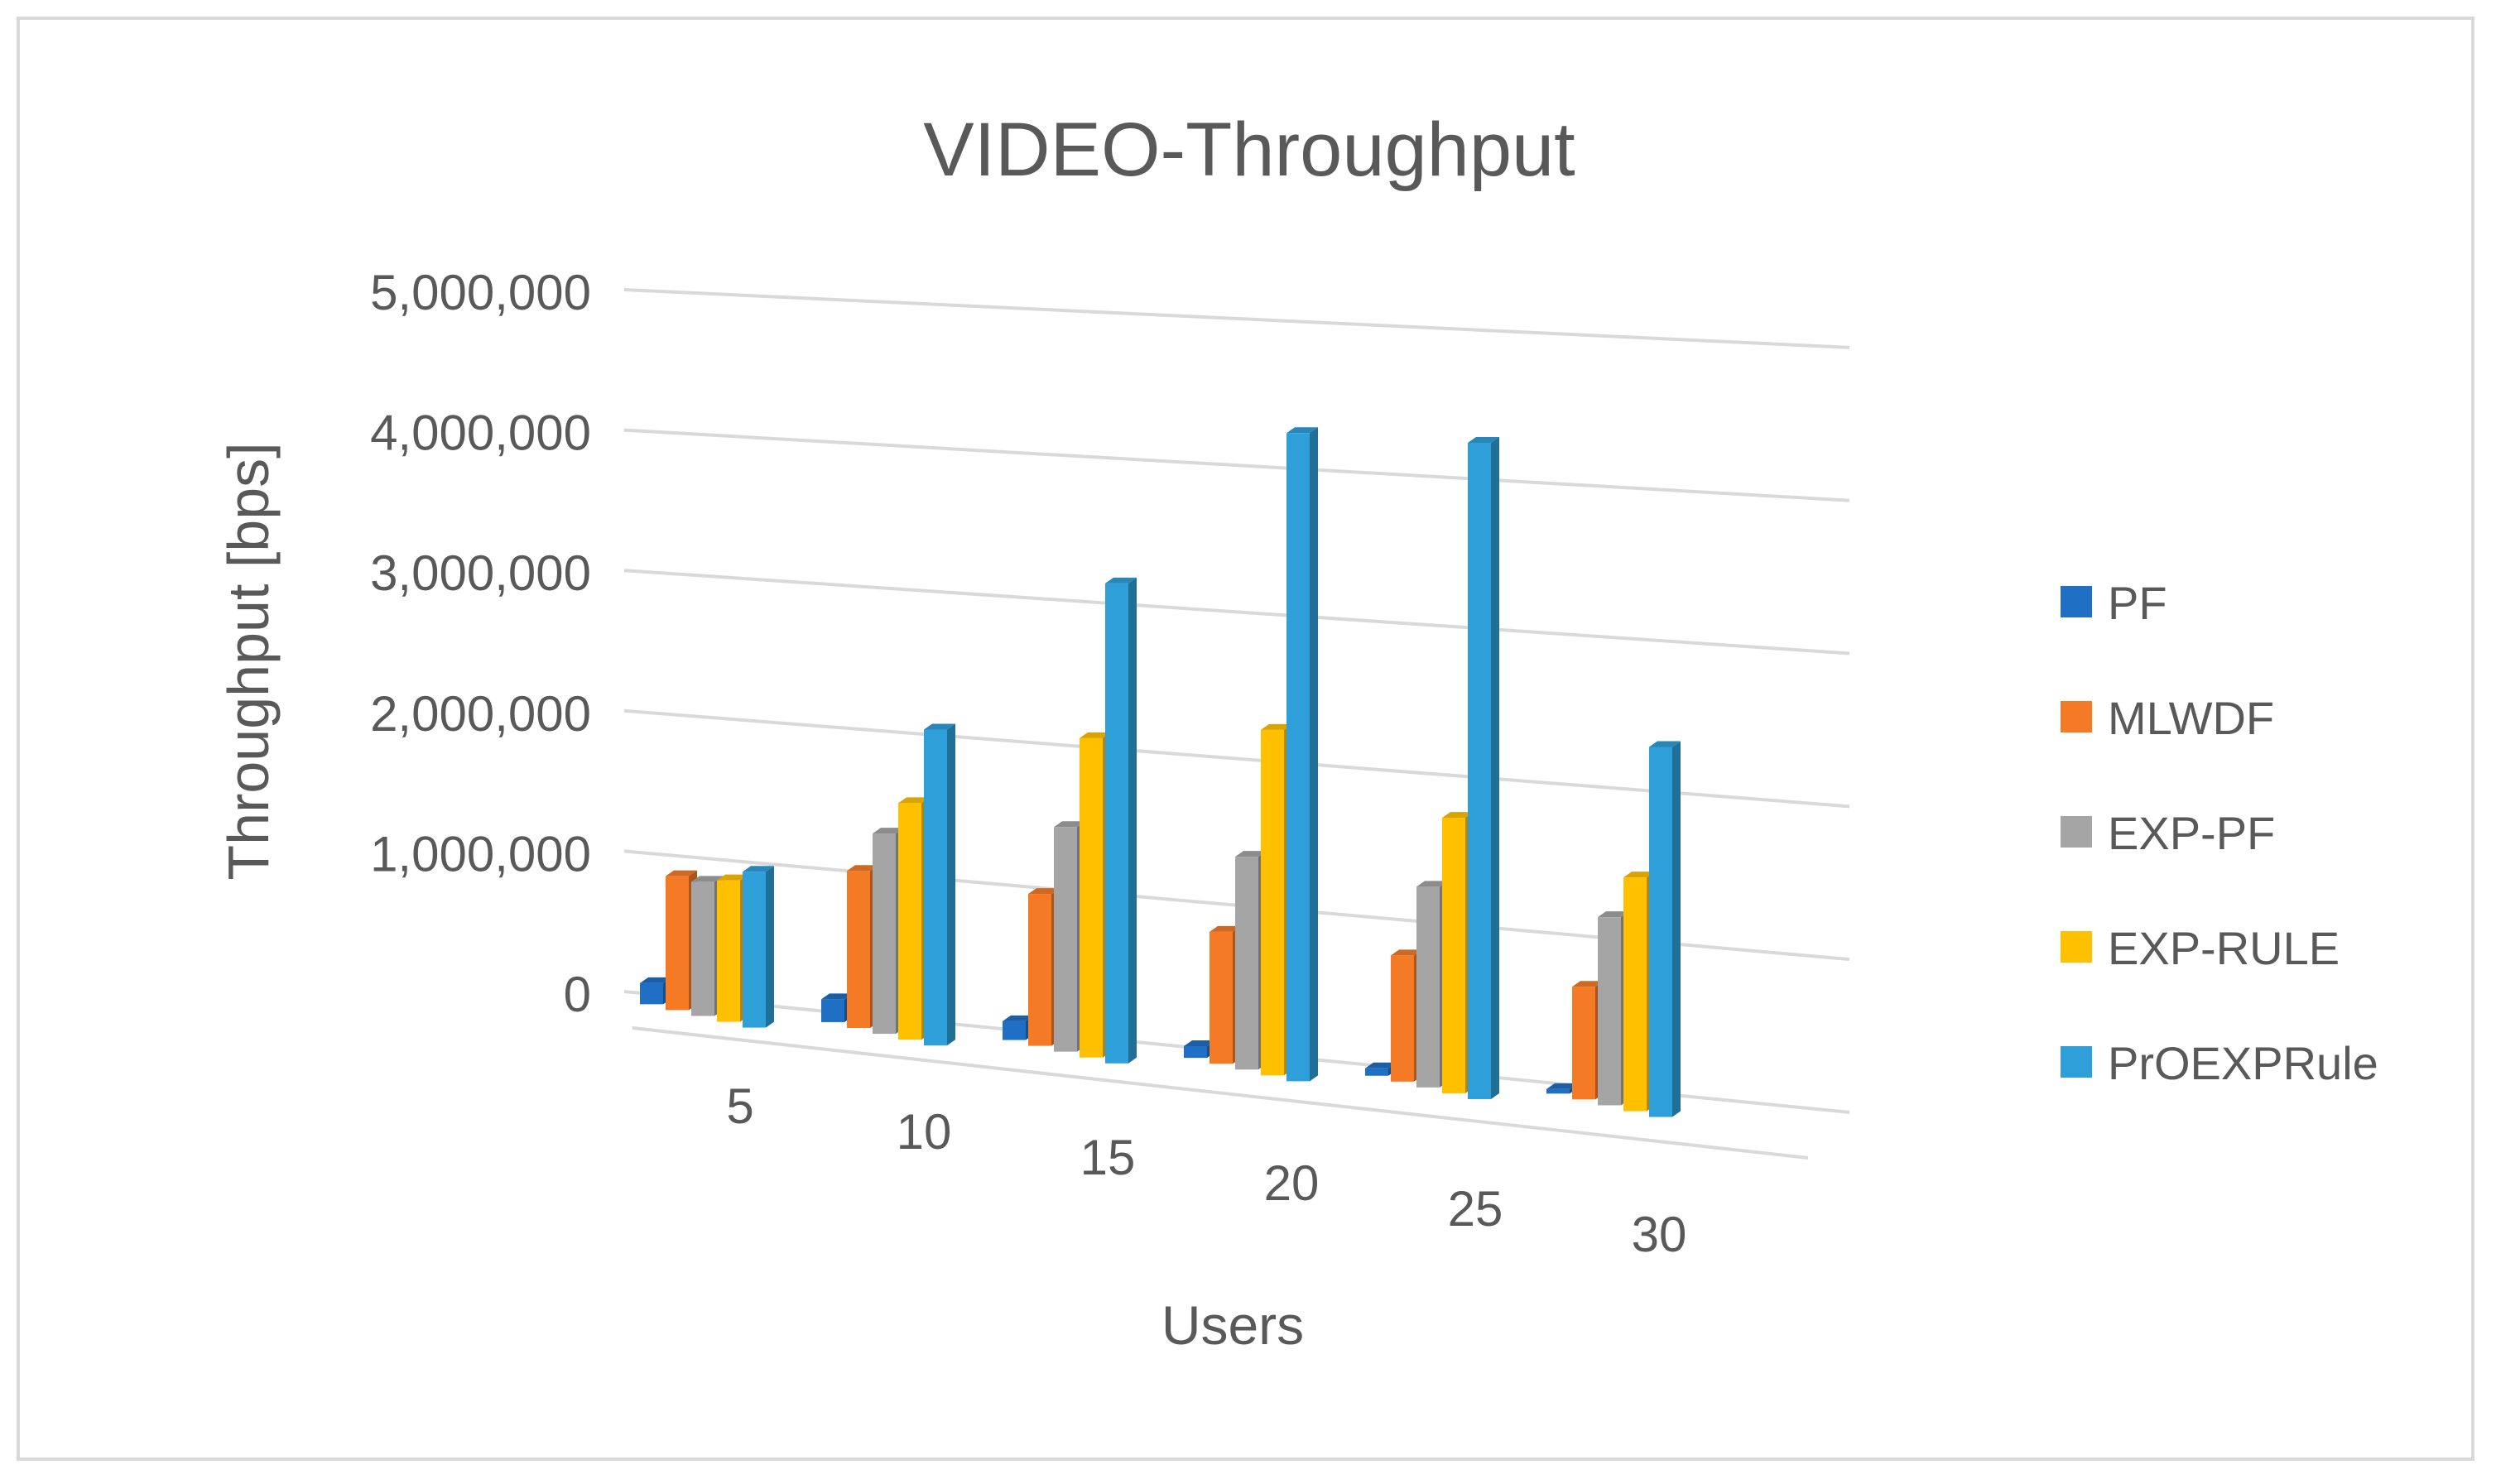 This screenshot has height=1484, width=2496. What do you see at coordinates (2219, 1063) in the screenshot?
I see `legend-item: PrOEXPRule` at bounding box center [2219, 1063].